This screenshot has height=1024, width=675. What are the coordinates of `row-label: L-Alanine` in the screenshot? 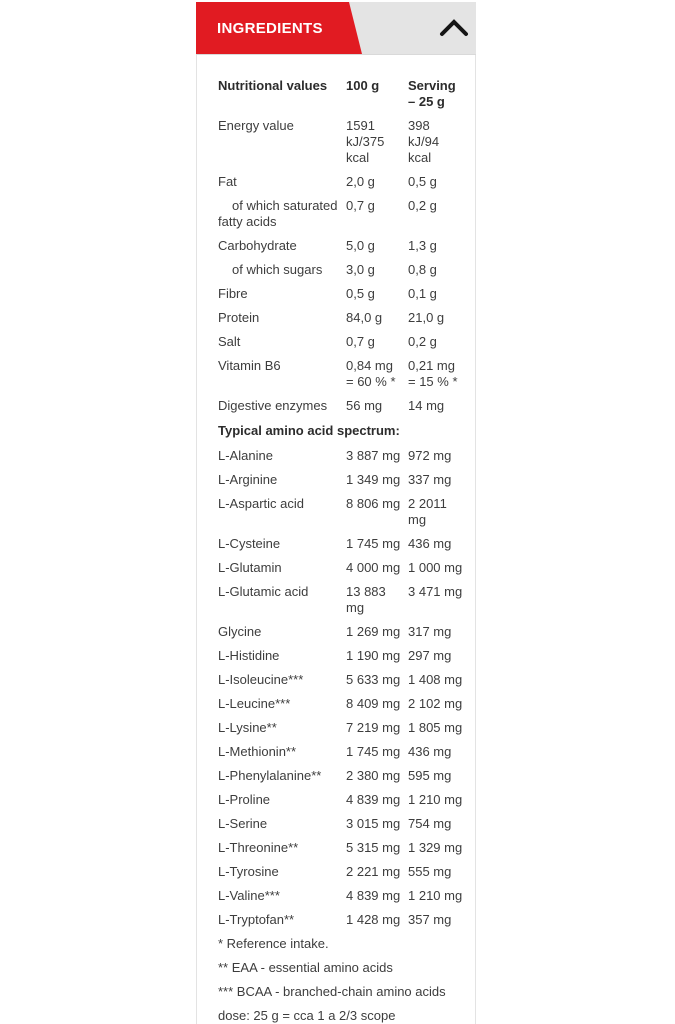 It's located at (245, 455).